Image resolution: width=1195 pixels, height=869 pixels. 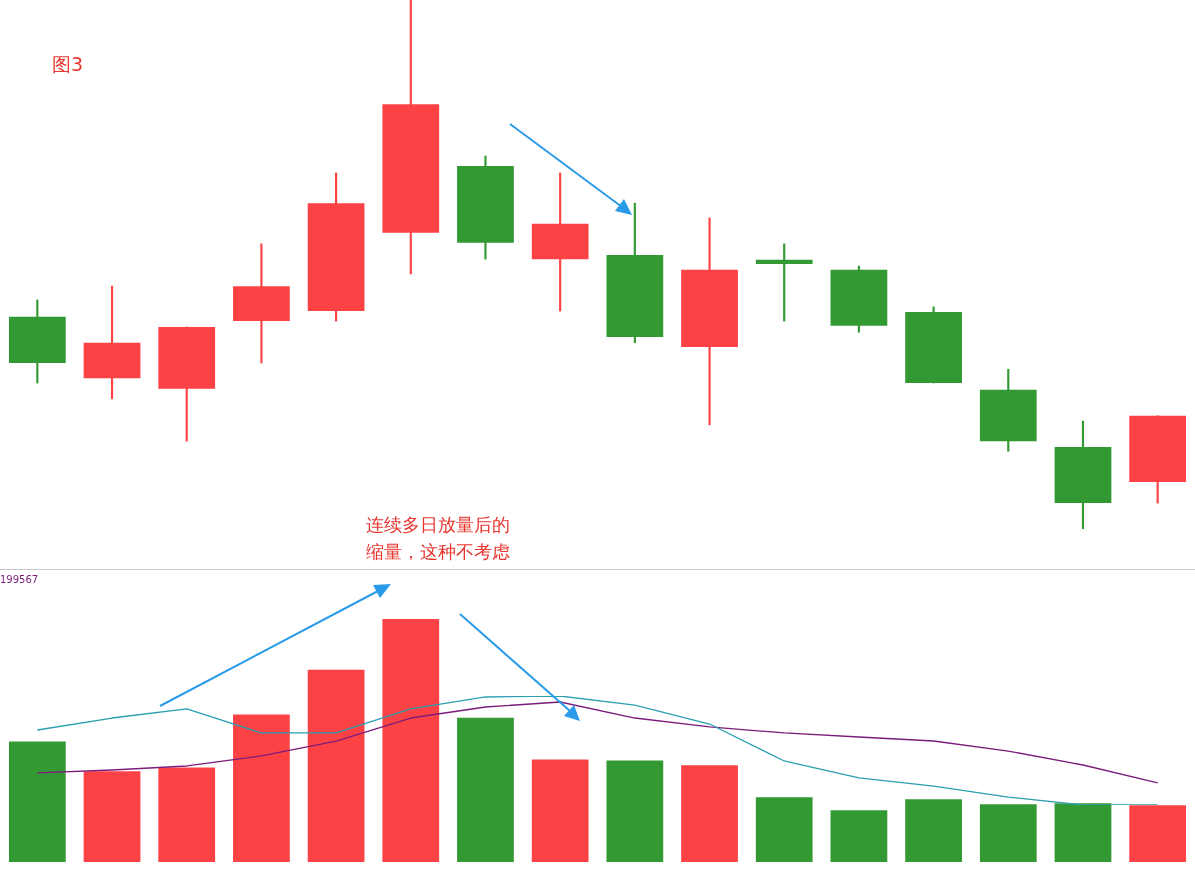 I want to click on annotation: 连续多日放量后的缩量，这种不考虑, so click(x=438, y=538).